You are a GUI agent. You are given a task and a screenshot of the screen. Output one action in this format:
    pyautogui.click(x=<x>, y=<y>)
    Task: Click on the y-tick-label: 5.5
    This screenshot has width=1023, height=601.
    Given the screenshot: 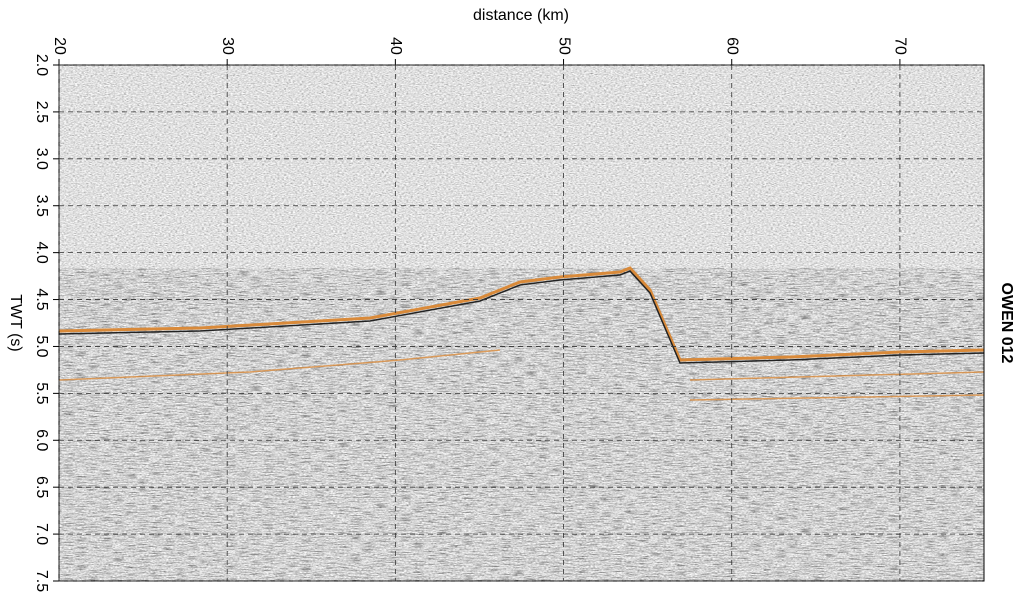 What is the action you would take?
    pyautogui.click(x=41, y=393)
    